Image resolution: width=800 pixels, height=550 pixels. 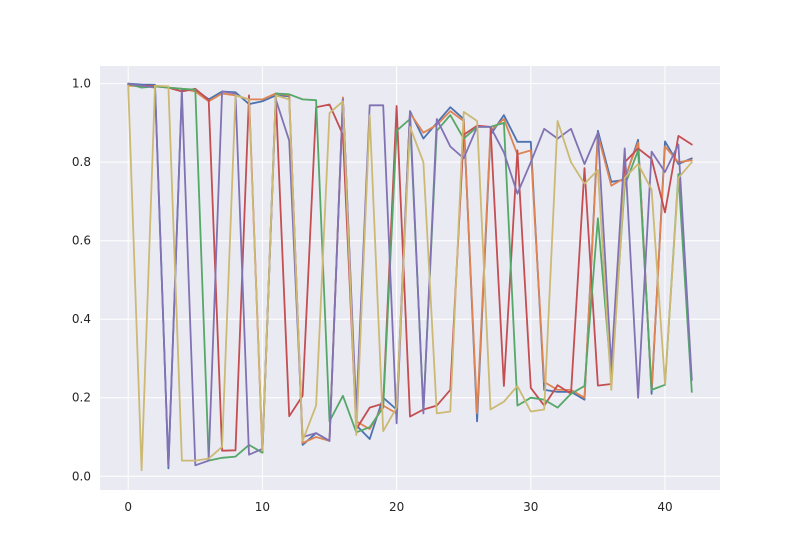 I want to click on y-tick-labels: 0.0 0.2 0.4 0.6 0.8 1.0, so click(x=81, y=280).